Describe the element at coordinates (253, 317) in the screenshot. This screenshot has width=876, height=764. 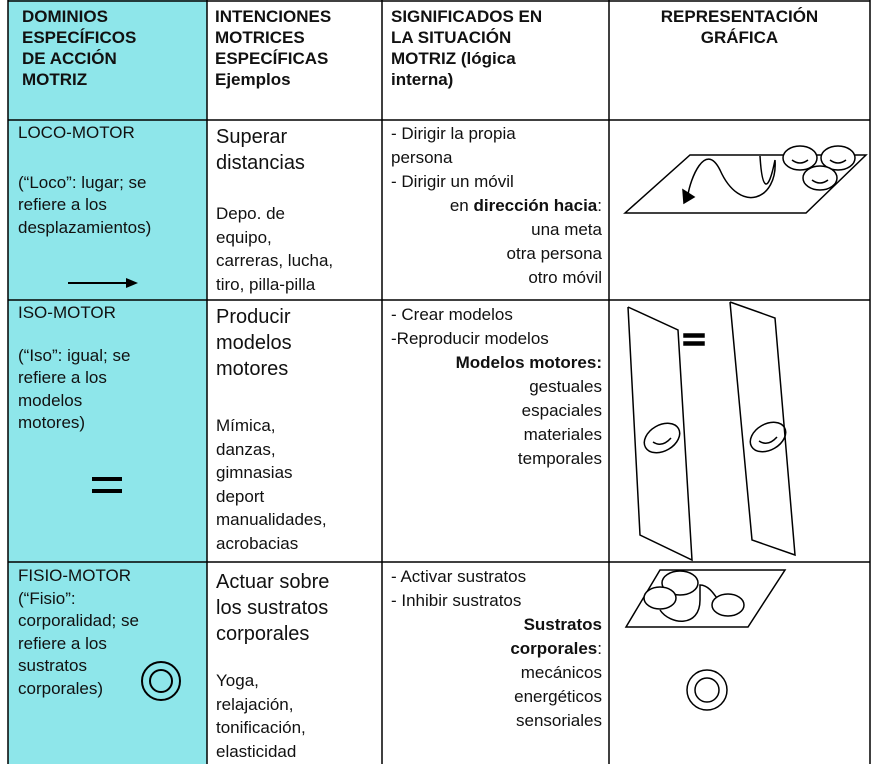
I see `intention-title: Producir` at that location.